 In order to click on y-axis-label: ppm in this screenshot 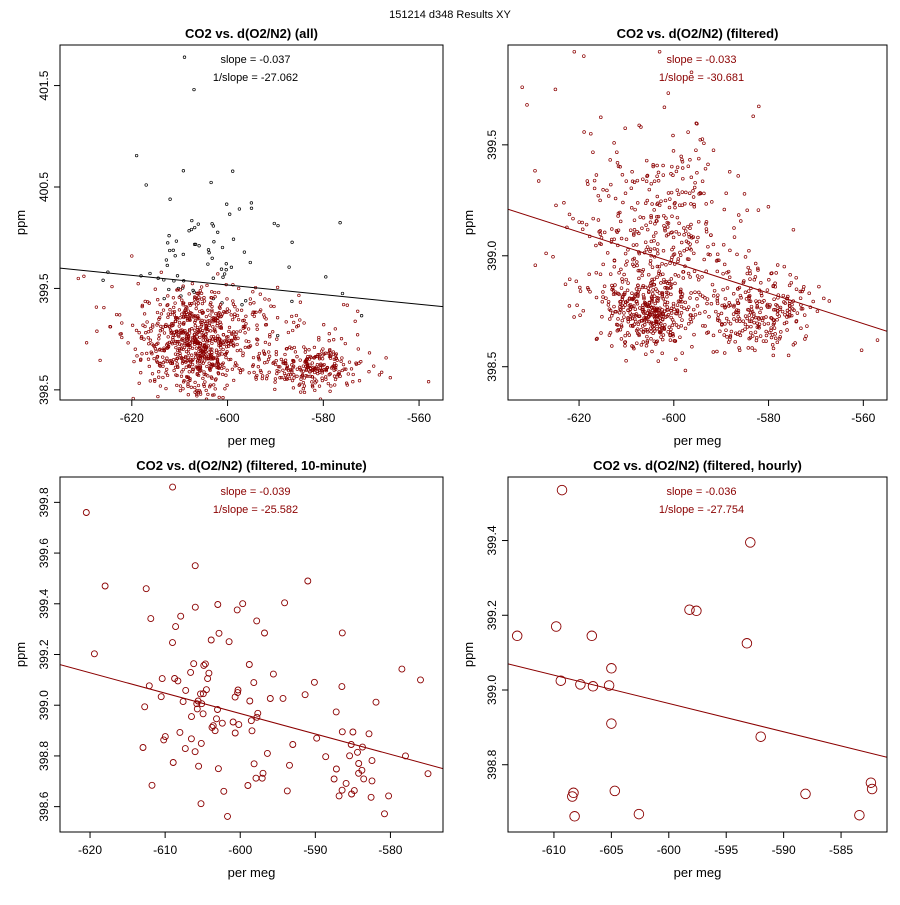, I will do `click(468, 654)`.